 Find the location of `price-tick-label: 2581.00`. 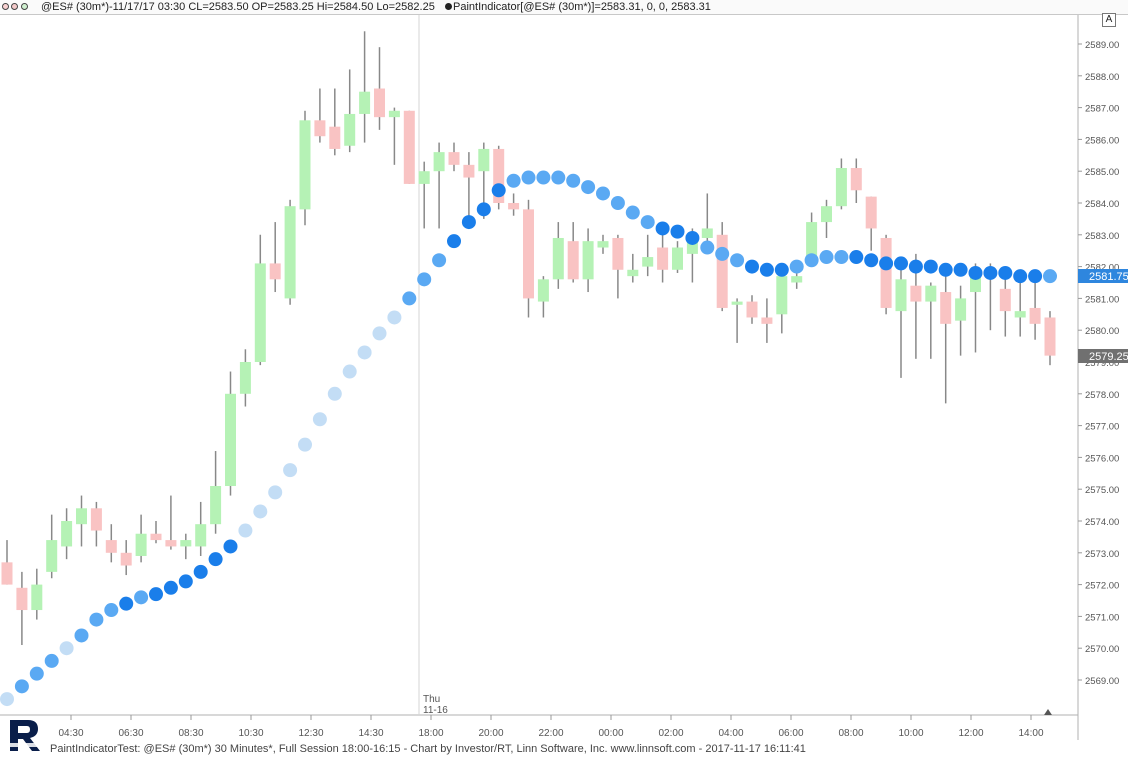

price-tick-label: 2581.00 is located at coordinates (1102, 299).